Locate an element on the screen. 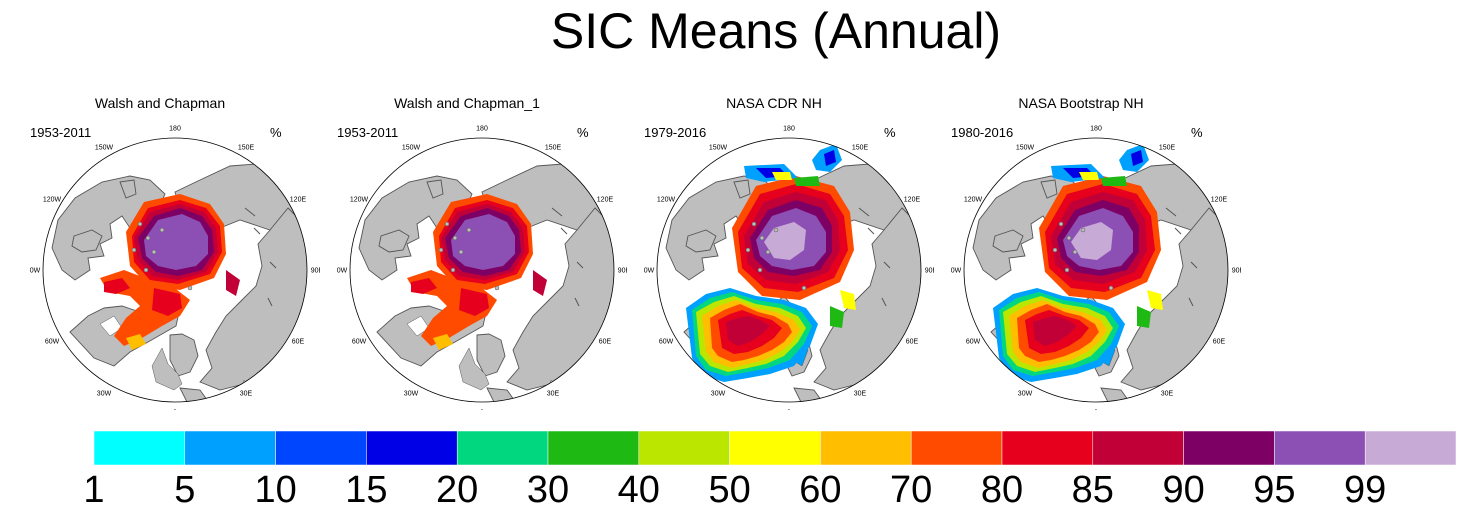 This screenshot has height=513, width=1464. panel-title: NASA CDR NH is located at coordinates (774, 103).